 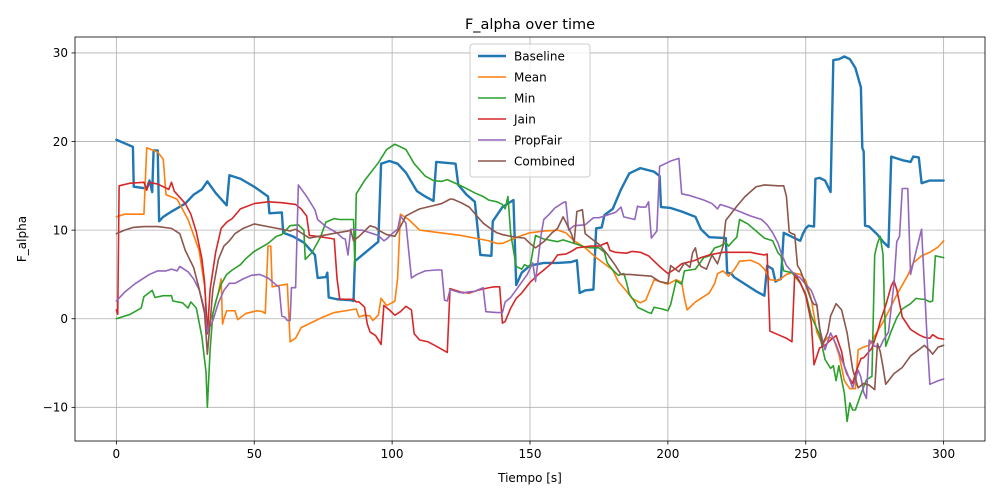 I want to click on y-tick-label: −10, so click(x=55, y=408).